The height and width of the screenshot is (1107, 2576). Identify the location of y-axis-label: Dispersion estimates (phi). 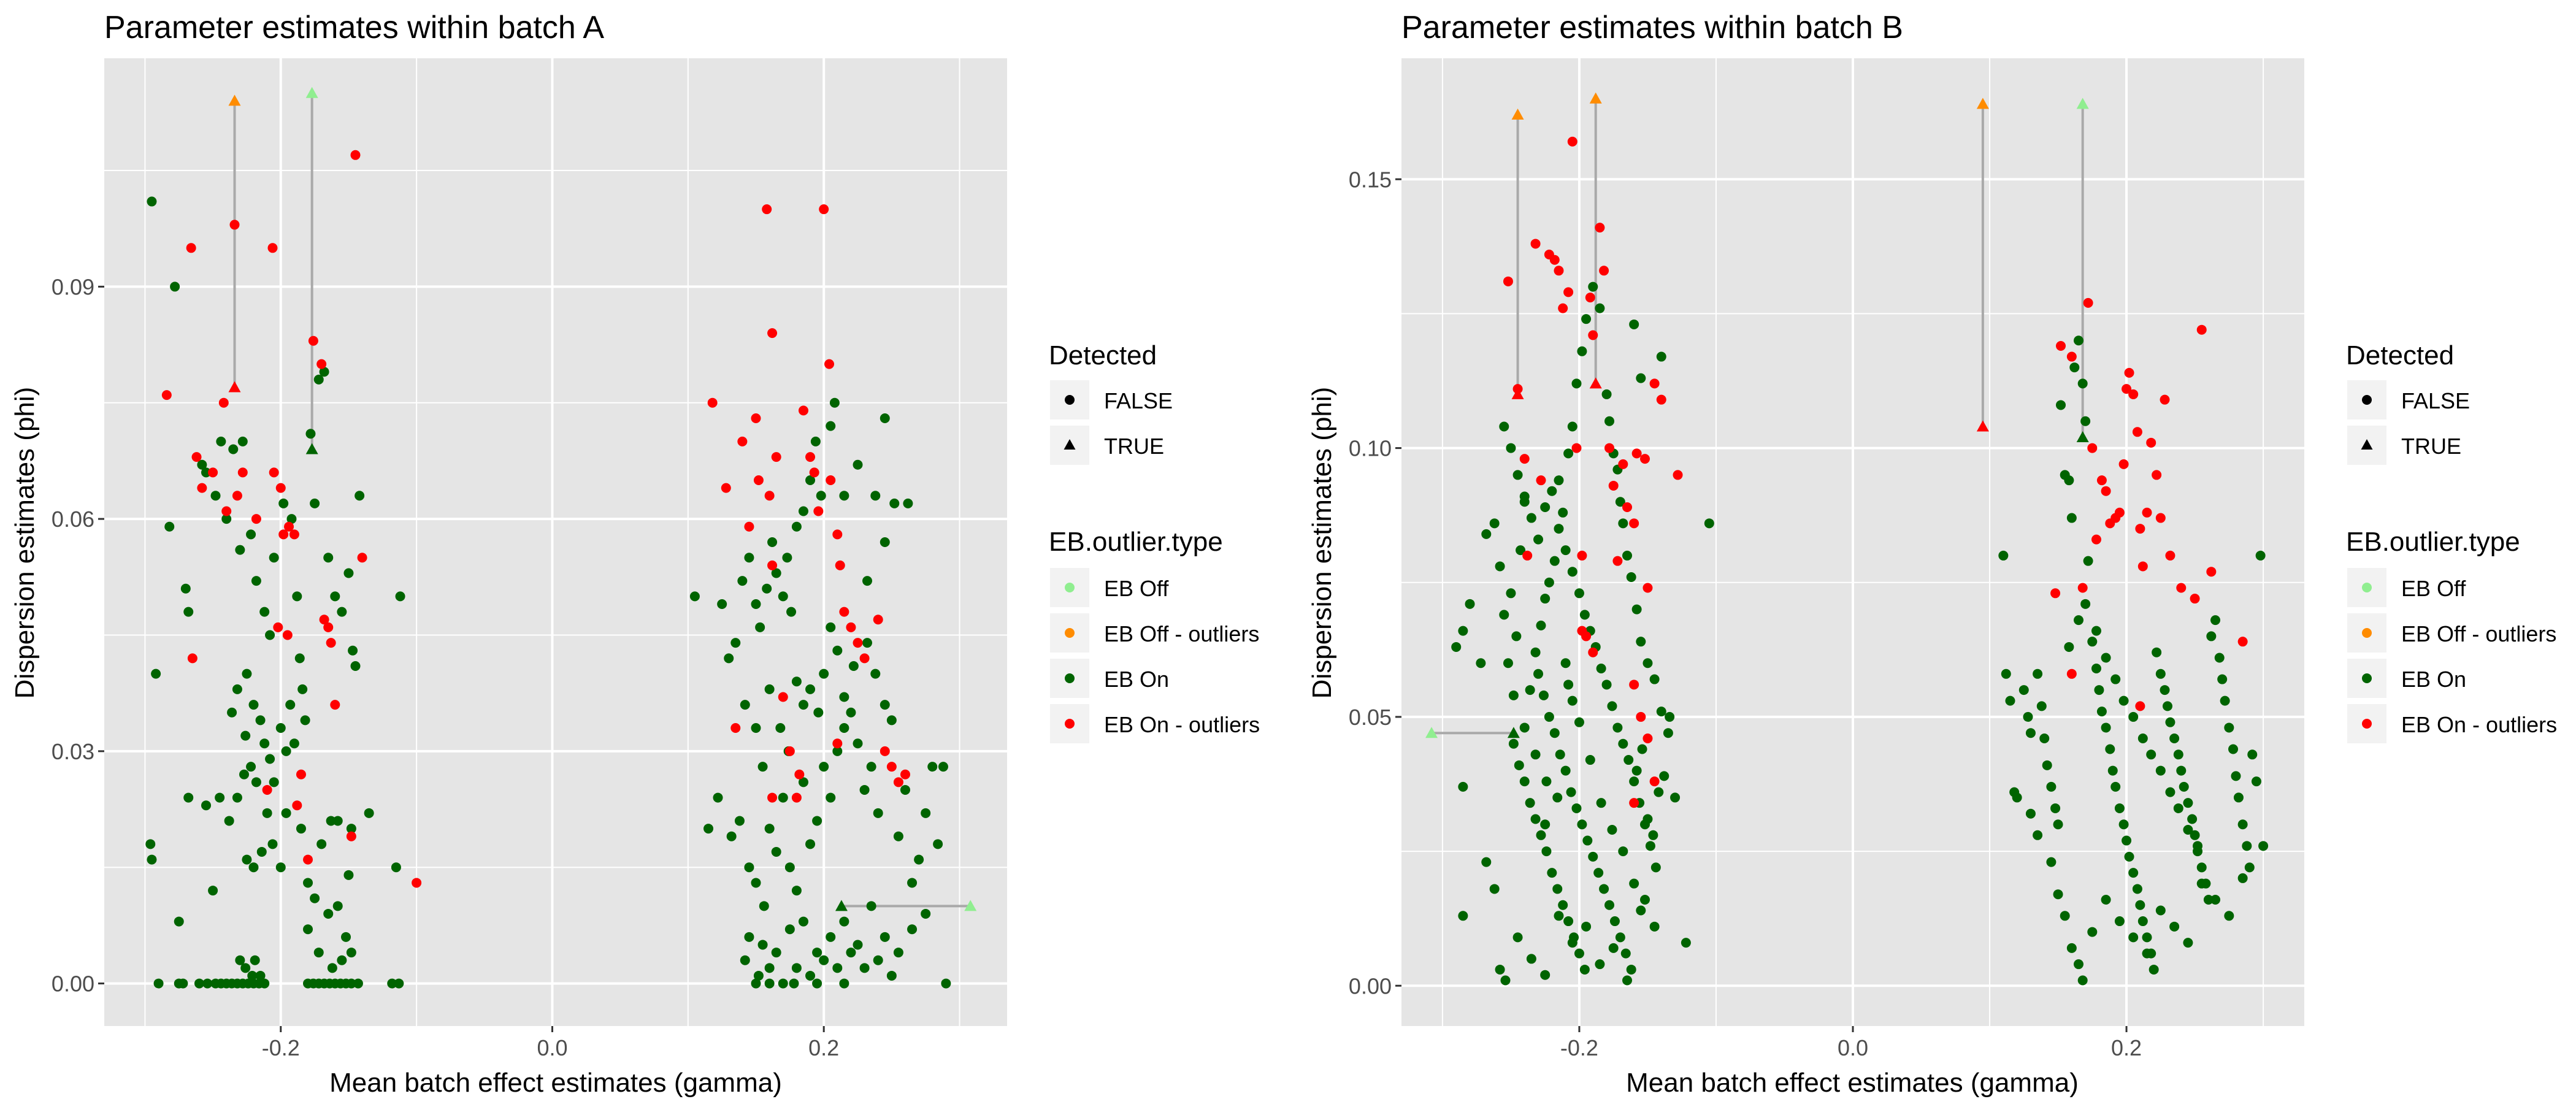
(1322, 543).